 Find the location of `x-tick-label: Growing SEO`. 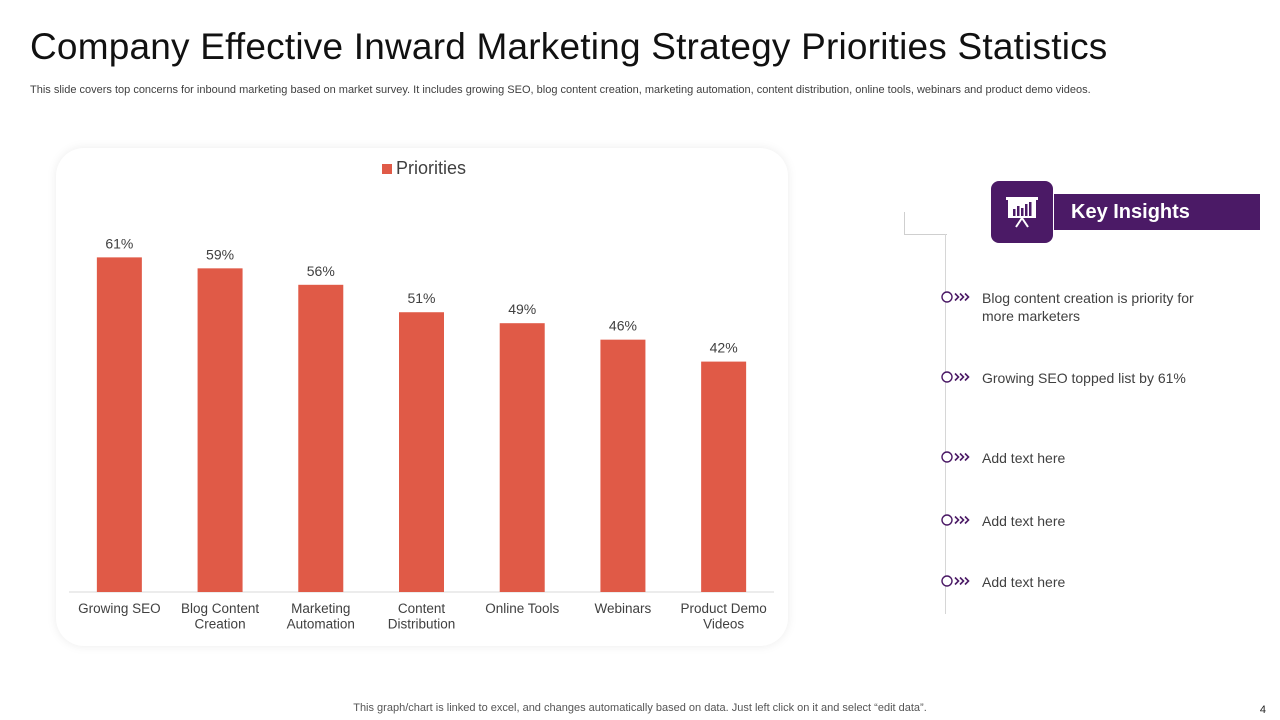

x-tick-label: Growing SEO is located at coordinates (119, 608).